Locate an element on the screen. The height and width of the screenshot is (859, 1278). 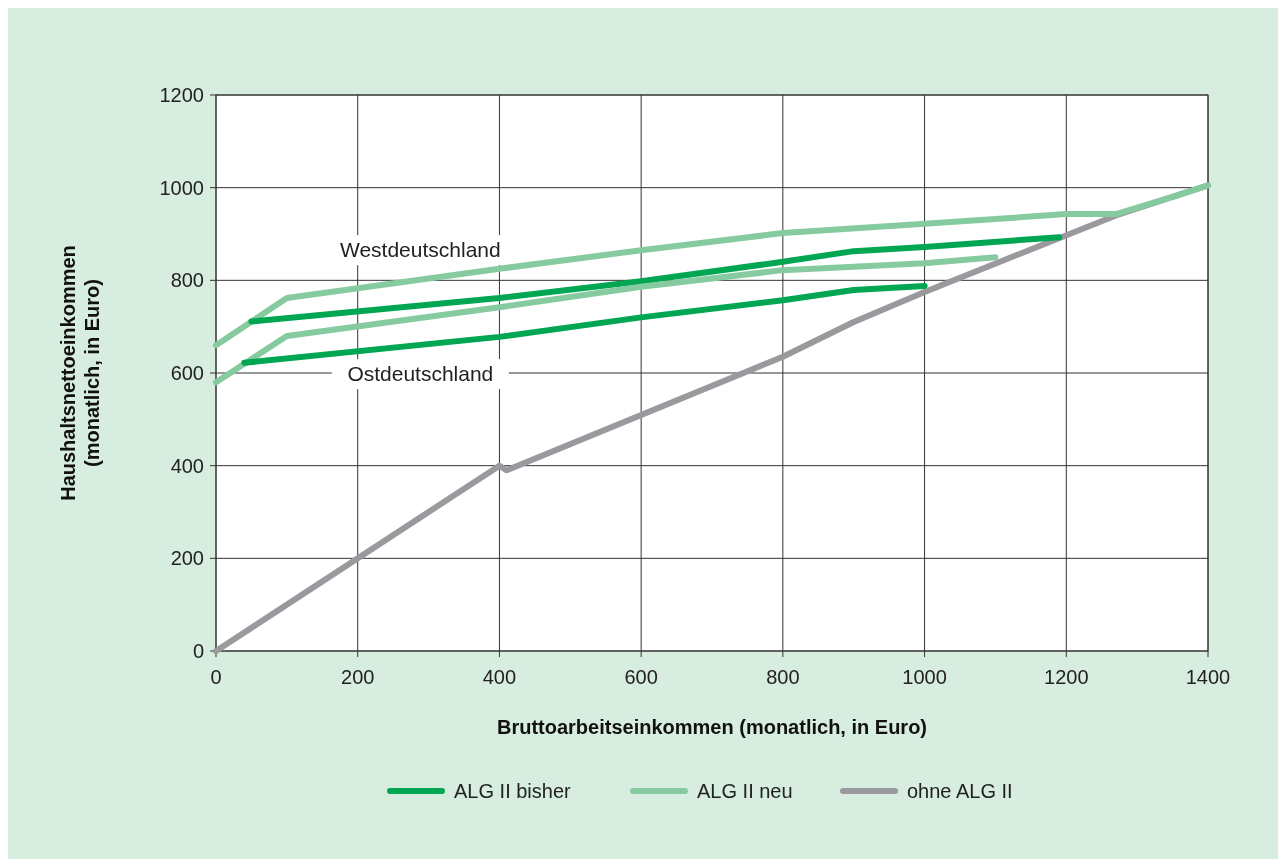
legend-label: ALG II bisher is located at coordinates (513, 791).